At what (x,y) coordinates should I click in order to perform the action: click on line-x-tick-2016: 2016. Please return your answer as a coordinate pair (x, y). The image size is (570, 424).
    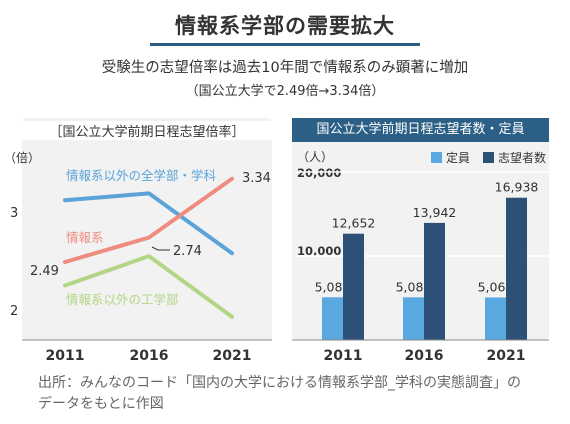
    Looking at the image, I should click on (149, 356).